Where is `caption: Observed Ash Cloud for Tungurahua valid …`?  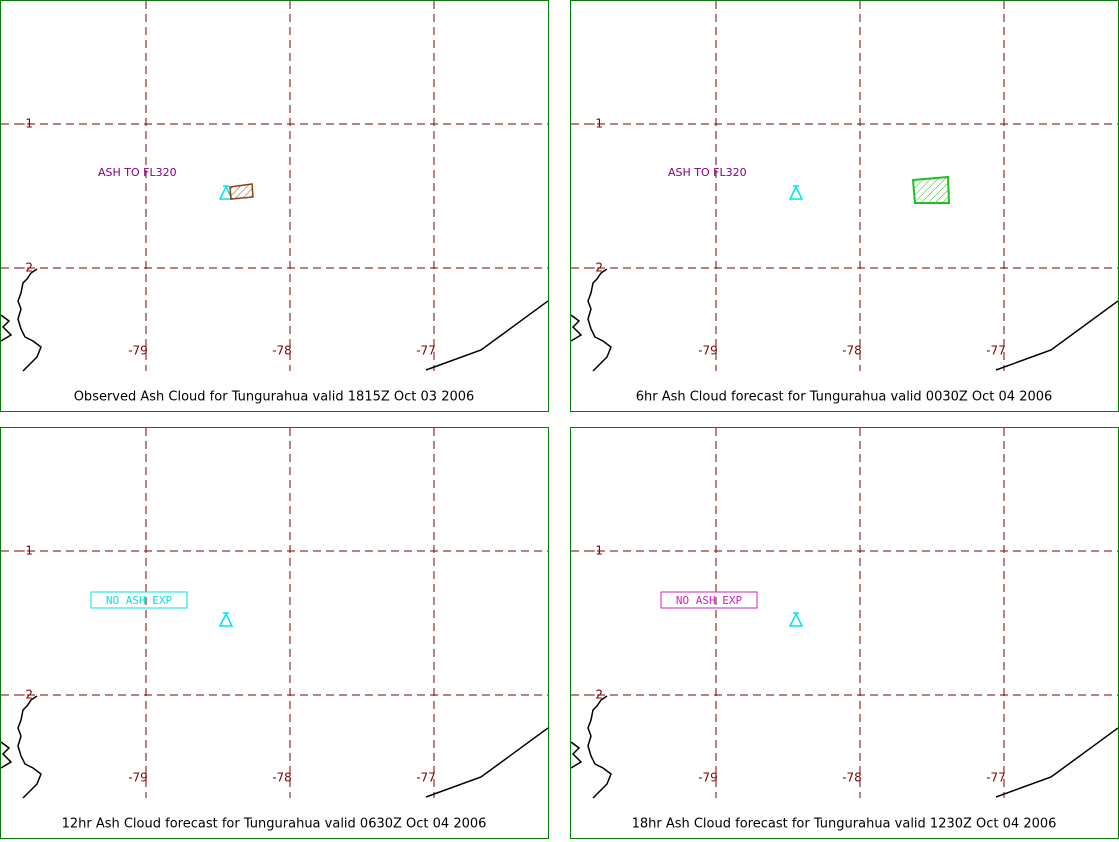
caption: Observed Ash Cloud for Tungurahua valid … is located at coordinates (274, 397).